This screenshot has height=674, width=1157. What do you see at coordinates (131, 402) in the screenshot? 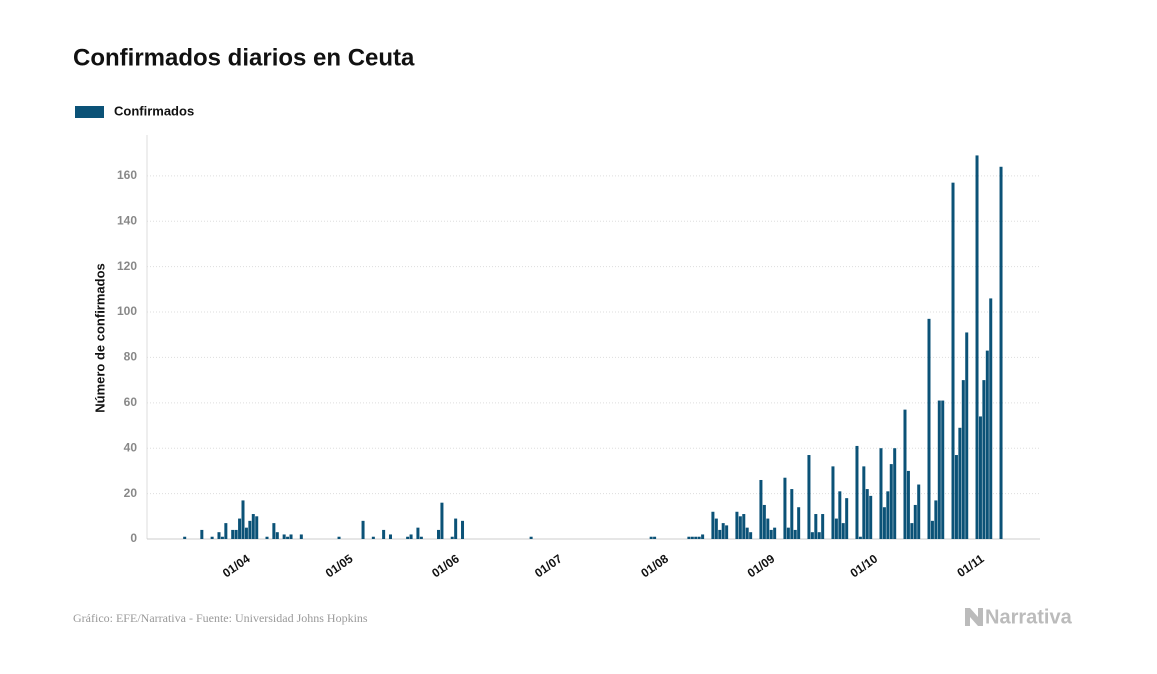
I see `y-tick-label: 60` at bounding box center [131, 402].